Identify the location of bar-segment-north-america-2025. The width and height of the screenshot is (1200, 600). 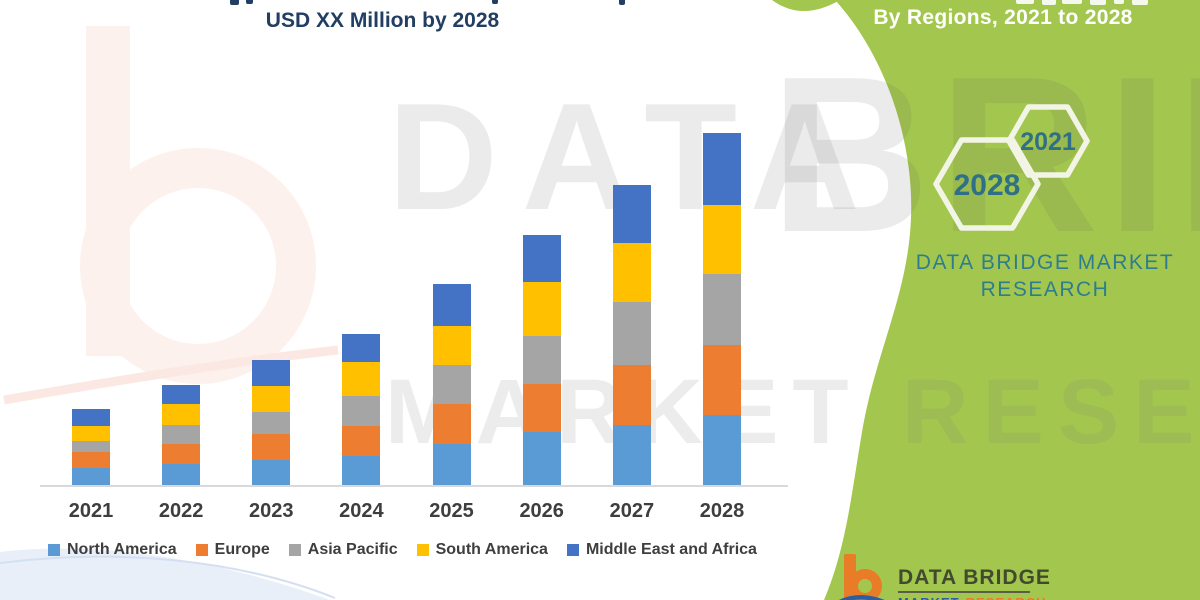
(451, 464).